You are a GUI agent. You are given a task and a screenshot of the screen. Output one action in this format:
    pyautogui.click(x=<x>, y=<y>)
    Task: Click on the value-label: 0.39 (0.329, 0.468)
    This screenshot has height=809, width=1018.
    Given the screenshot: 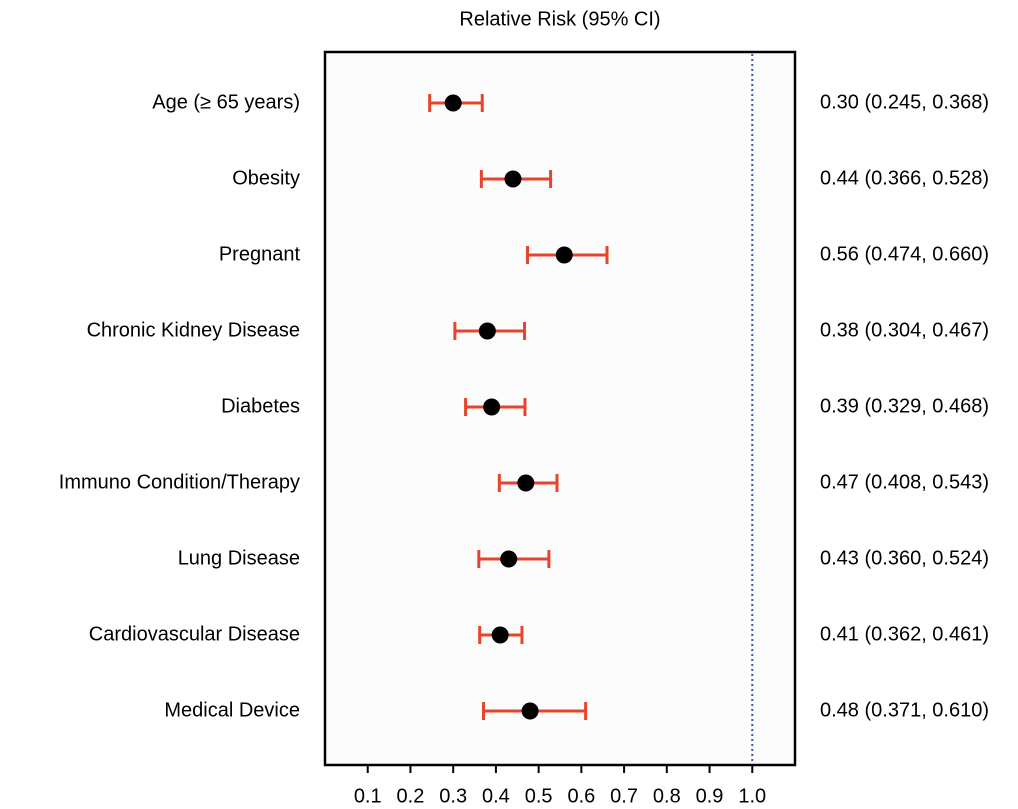 What is the action you would take?
    pyautogui.click(x=904, y=406)
    